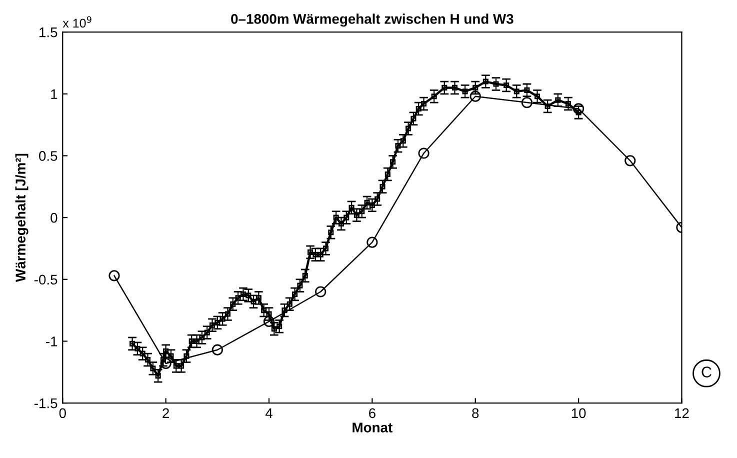  What do you see at coordinates (48, 156) in the screenshot?
I see `y-tick-label: 0.5` at bounding box center [48, 156].